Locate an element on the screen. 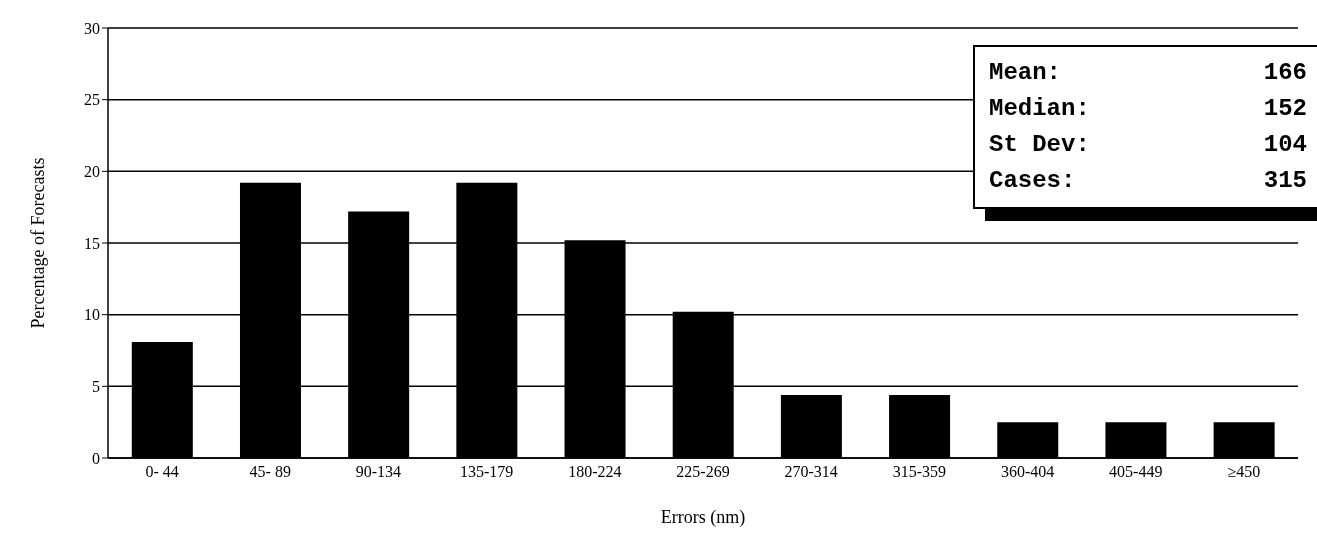  y-tick-label: 15 is located at coordinates (92, 243).